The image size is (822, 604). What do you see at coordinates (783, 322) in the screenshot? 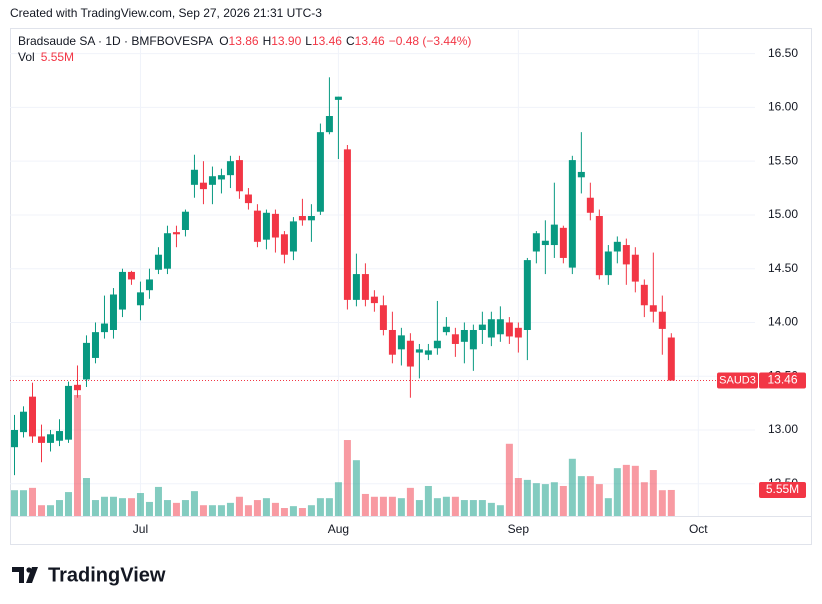
I see `y-tick-label: 14.00` at bounding box center [783, 322].